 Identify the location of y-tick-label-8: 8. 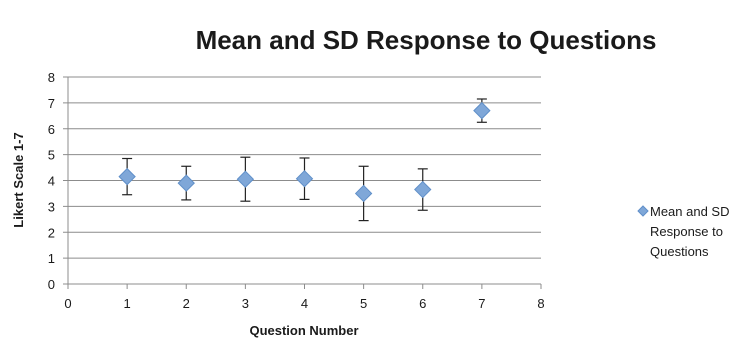
(51, 77).